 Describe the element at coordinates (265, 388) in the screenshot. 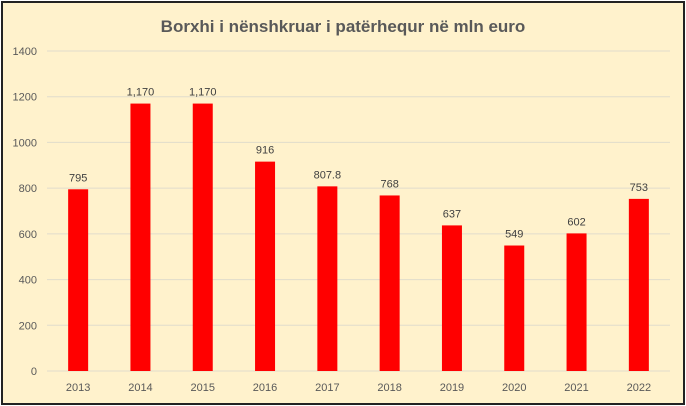

I see `x-tick-label: 2016` at that location.